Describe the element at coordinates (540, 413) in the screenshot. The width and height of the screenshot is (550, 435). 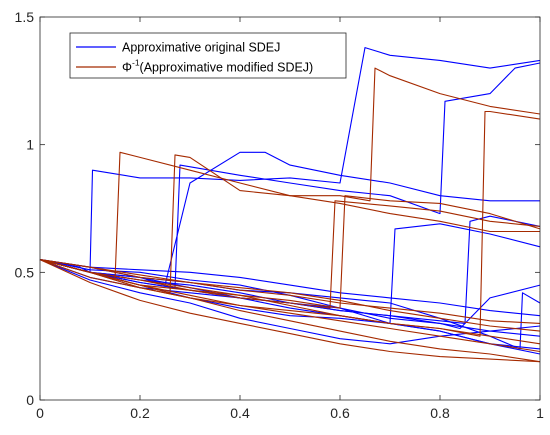
I see `x-tick-label: 1` at that location.